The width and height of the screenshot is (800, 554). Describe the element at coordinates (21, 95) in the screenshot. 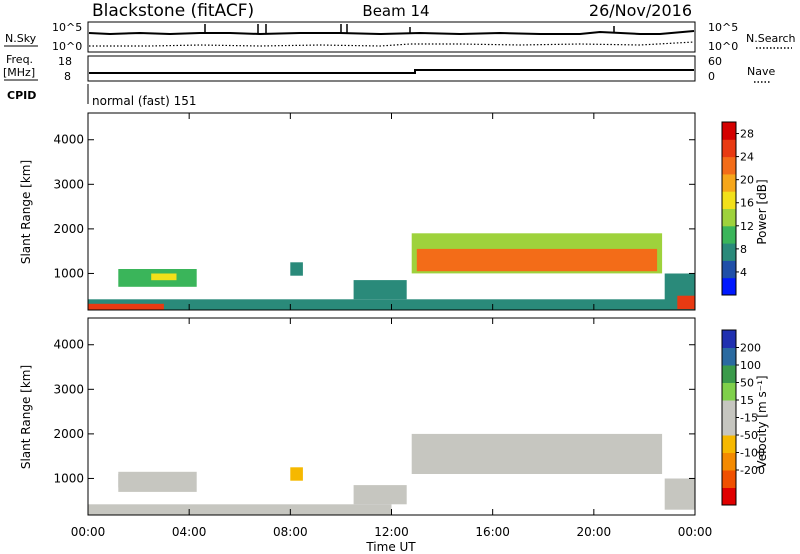

I see `cpid-label: CPID` at that location.